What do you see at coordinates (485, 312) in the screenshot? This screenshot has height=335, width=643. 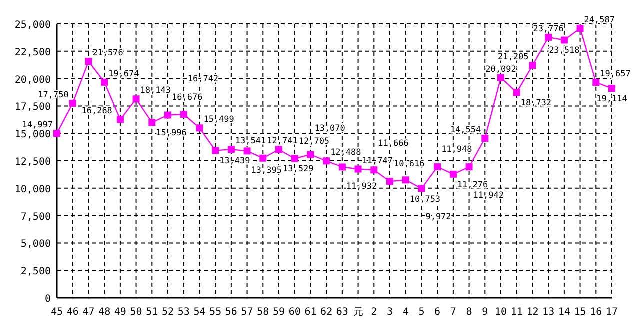 I see `x-tick-label: 9` at bounding box center [485, 312].